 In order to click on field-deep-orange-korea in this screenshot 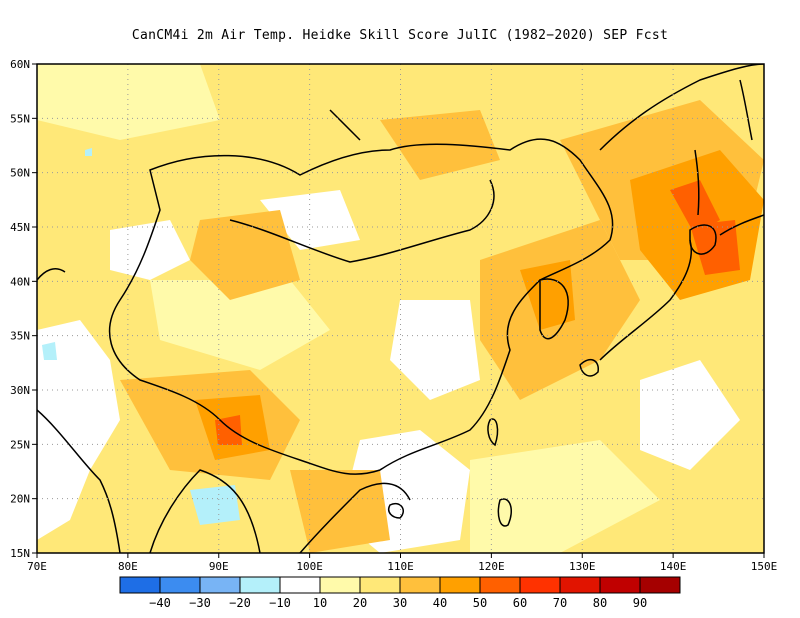, I will do `click(547, 295)`.